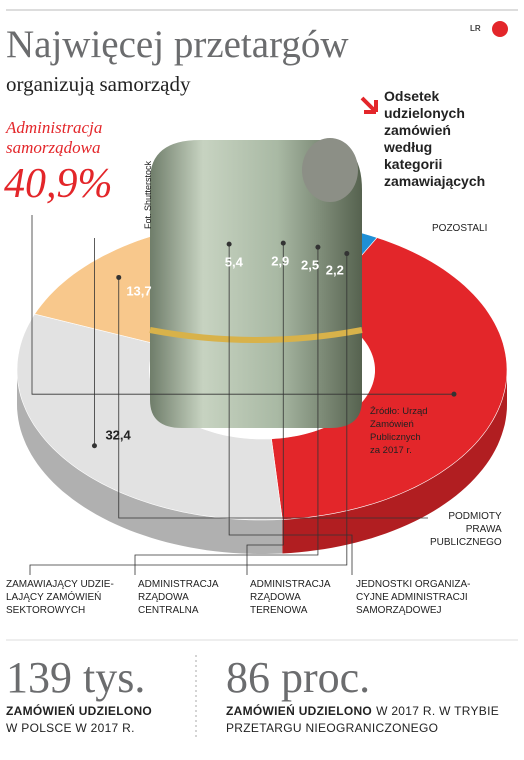 The image size is (524, 760). What do you see at coordinates (233, 262) in the screenshot?
I see `value-label: 5,4` at bounding box center [233, 262].